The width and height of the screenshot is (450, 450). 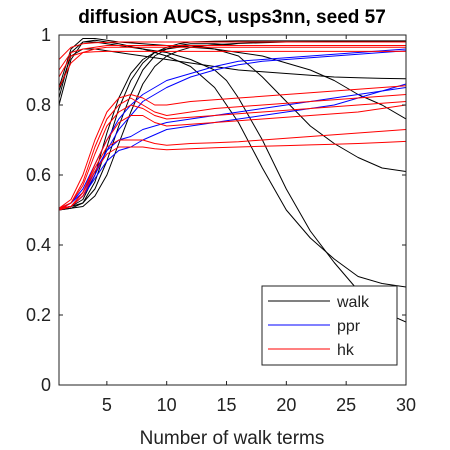 What do you see at coordinates (353, 302) in the screenshot?
I see `legend-label-walk: walk` at bounding box center [353, 302].